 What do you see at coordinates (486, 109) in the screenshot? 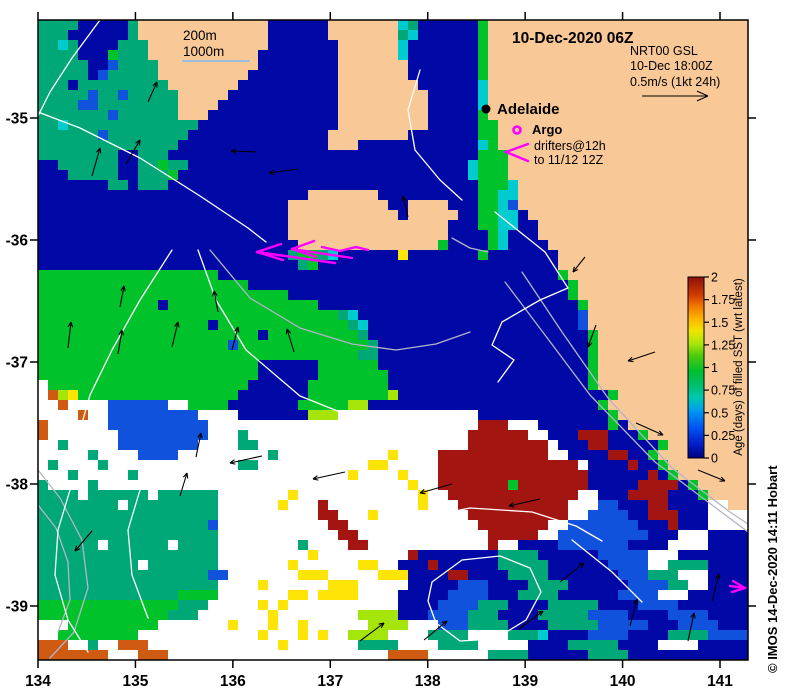
I see `adelaide-marker` at bounding box center [486, 109].